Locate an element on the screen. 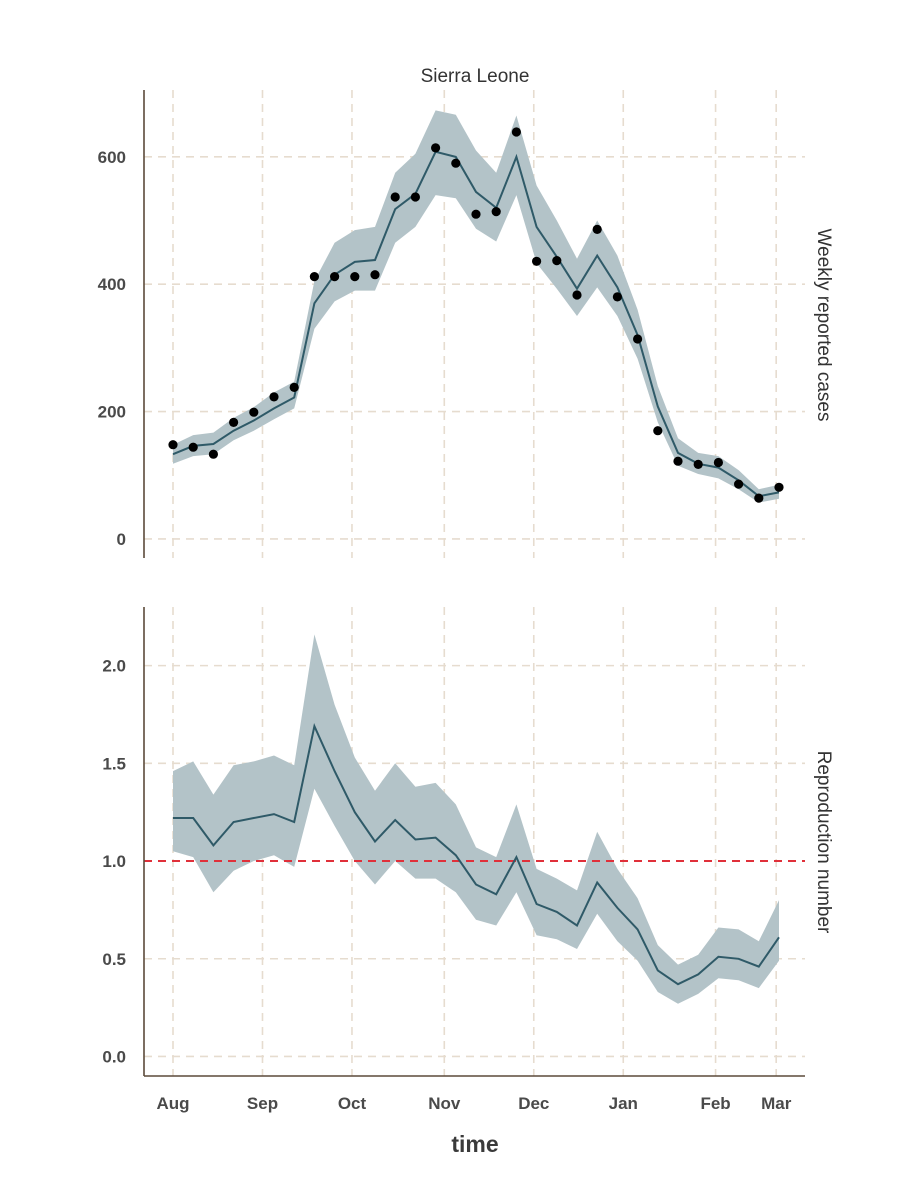 Image resolution: width=900 pixels, height=1200 pixels. r-line-layer is located at coordinates (476, 854).